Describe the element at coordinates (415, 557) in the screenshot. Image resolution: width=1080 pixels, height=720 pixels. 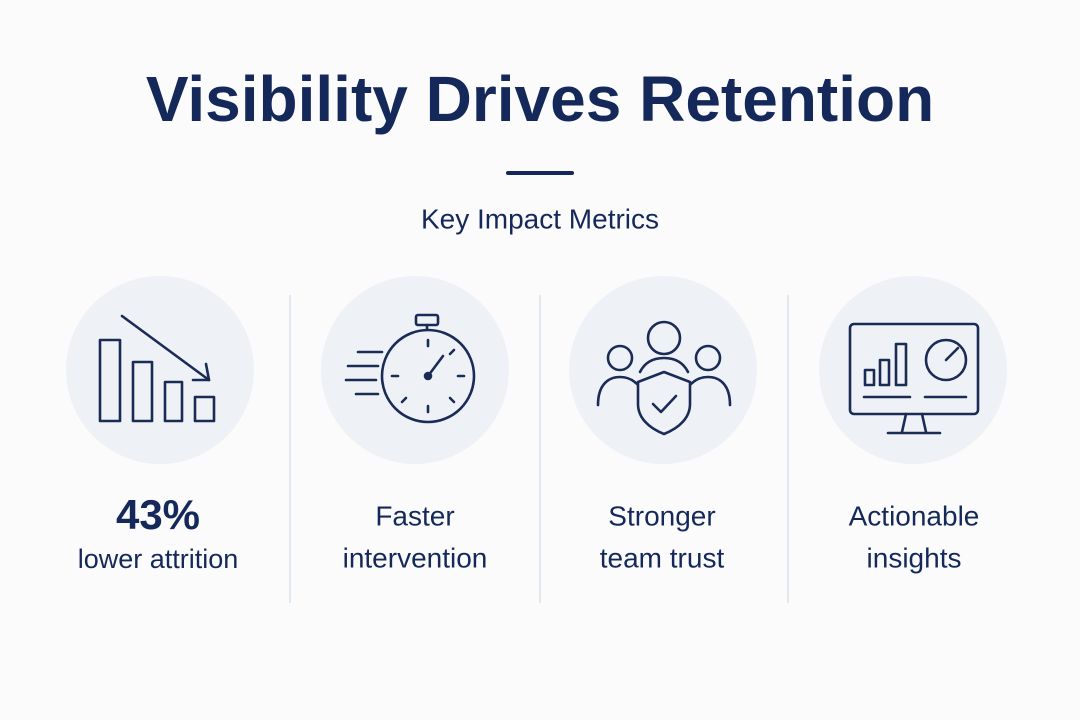
I see `metric-label: intervention` at that location.